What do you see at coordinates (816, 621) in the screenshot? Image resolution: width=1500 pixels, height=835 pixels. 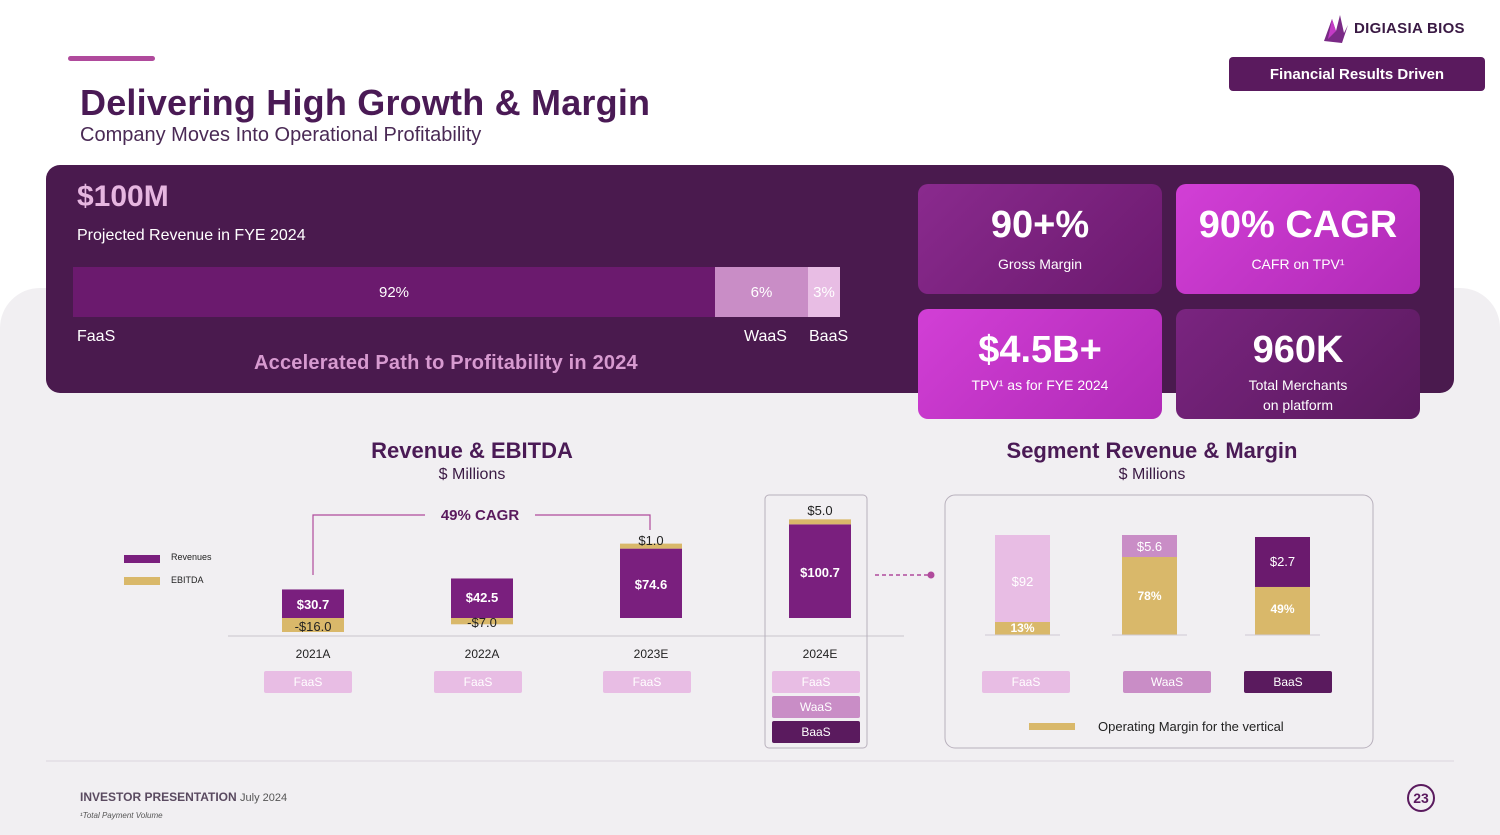 I see `highlight-2024-box` at bounding box center [816, 621].